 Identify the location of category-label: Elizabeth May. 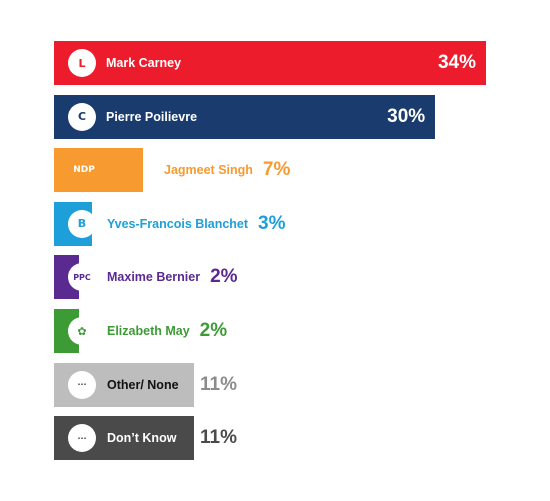
(148, 331).